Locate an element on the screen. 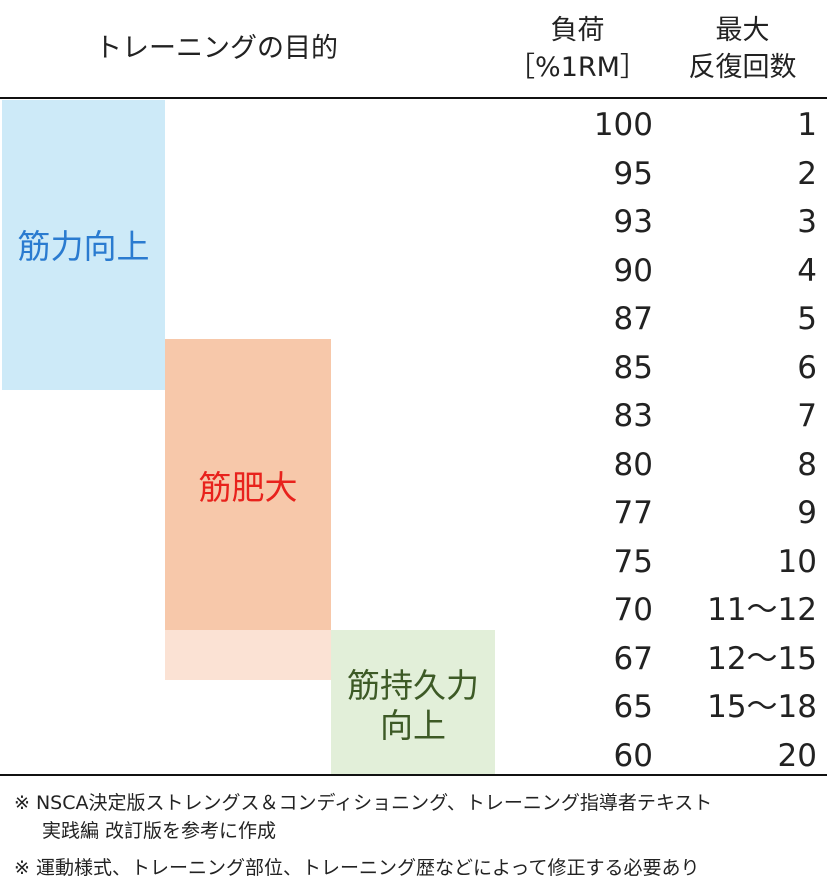 The width and height of the screenshot is (827, 894). note-1-line2: 実践編 改訂版を参考に作成 is located at coordinates (159, 831).